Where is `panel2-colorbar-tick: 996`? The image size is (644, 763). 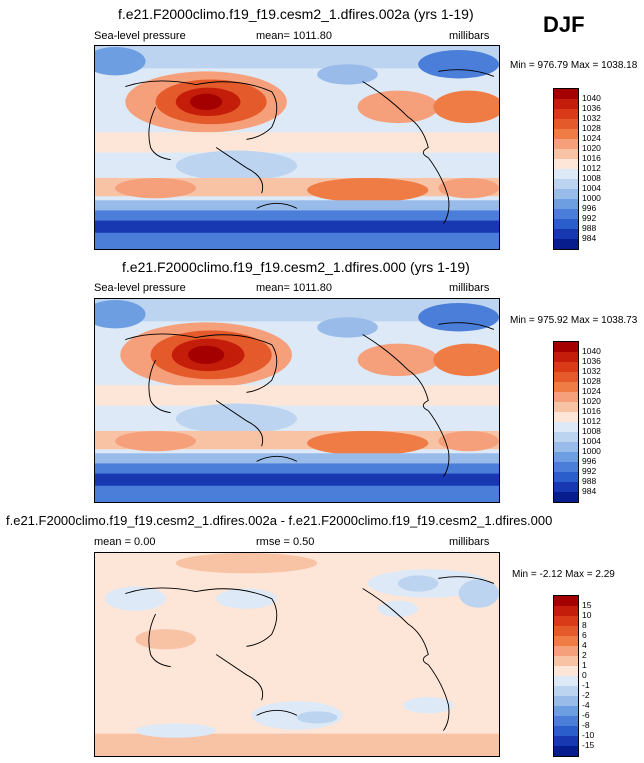
panel2-colorbar-tick: 996 is located at coordinates (589, 461).